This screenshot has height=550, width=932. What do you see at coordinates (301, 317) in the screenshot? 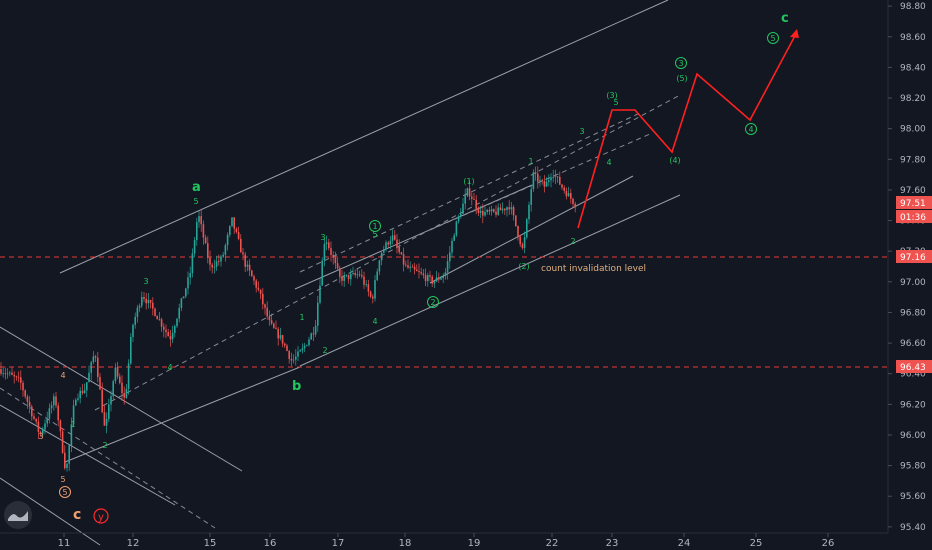
I see `digit-1-mid: 1` at bounding box center [301, 317].